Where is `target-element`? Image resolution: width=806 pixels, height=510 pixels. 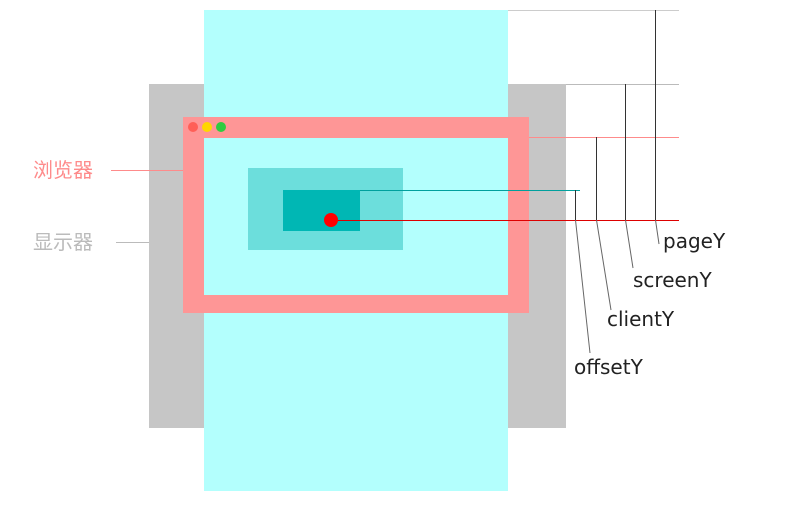 target-element is located at coordinates (321, 210).